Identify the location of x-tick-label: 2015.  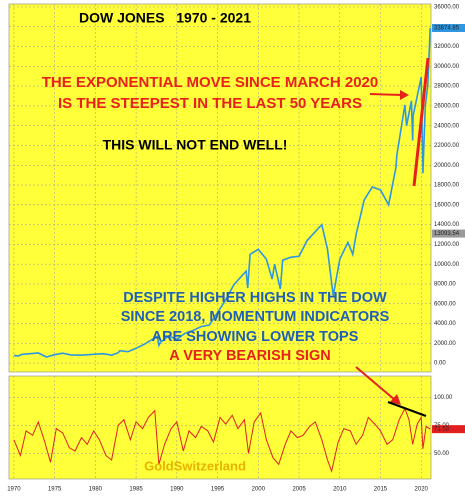
(381, 490).